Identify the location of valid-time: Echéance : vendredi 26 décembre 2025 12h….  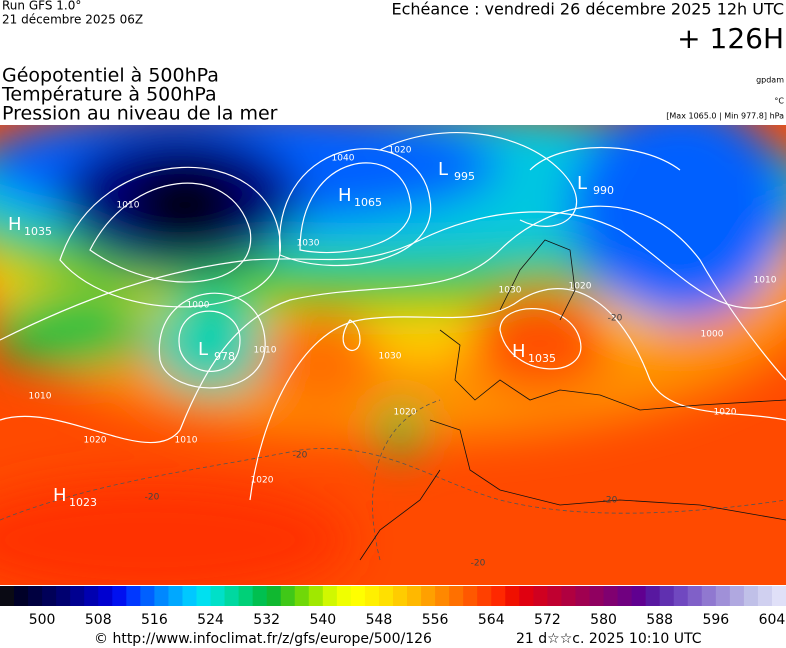
(588, 9).